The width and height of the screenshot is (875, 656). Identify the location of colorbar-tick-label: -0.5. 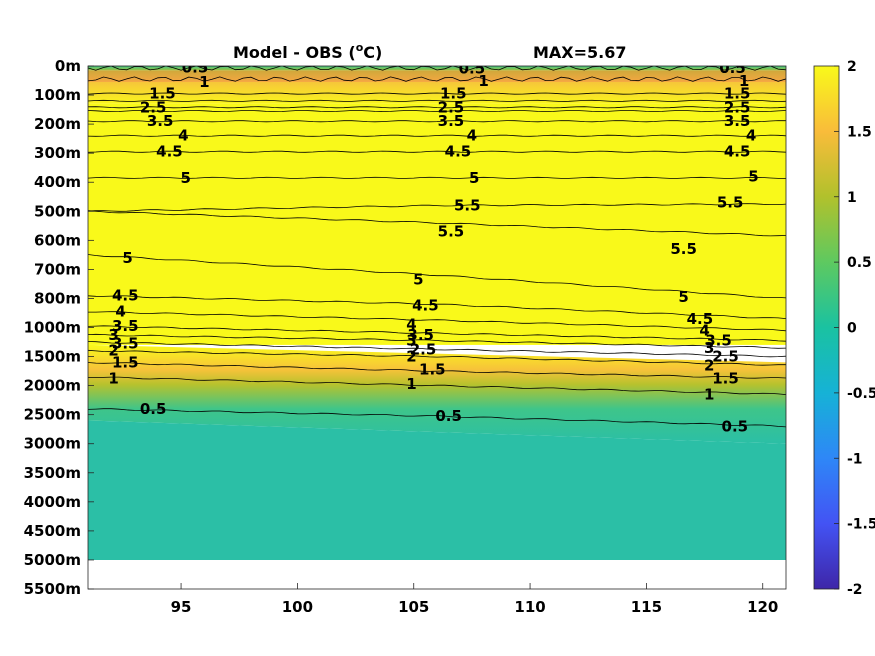
(861, 394).